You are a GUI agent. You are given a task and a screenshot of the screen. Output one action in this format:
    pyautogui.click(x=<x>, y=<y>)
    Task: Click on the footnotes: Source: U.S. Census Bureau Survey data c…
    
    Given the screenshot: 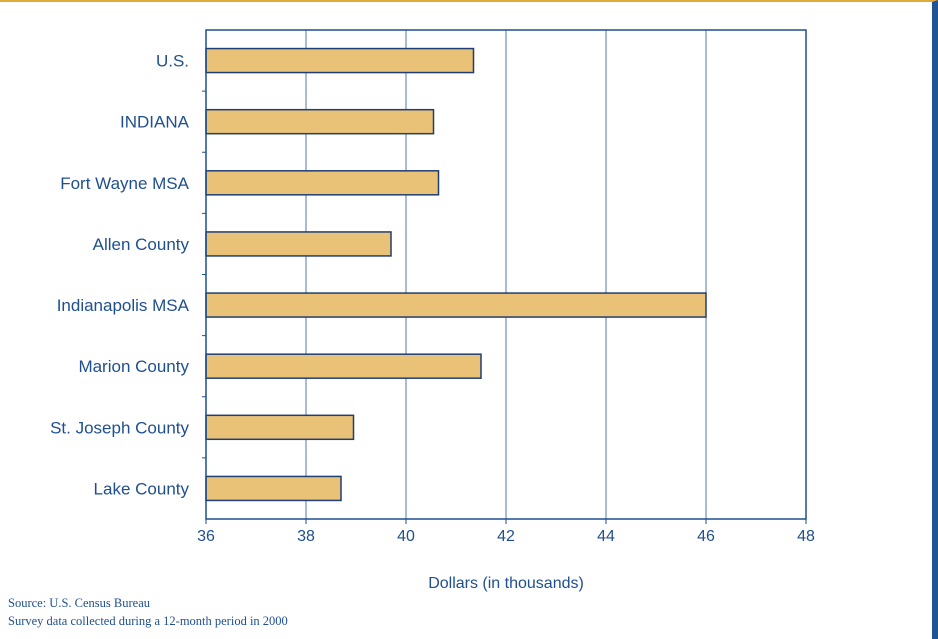 What is the action you would take?
    pyautogui.click(x=148, y=612)
    